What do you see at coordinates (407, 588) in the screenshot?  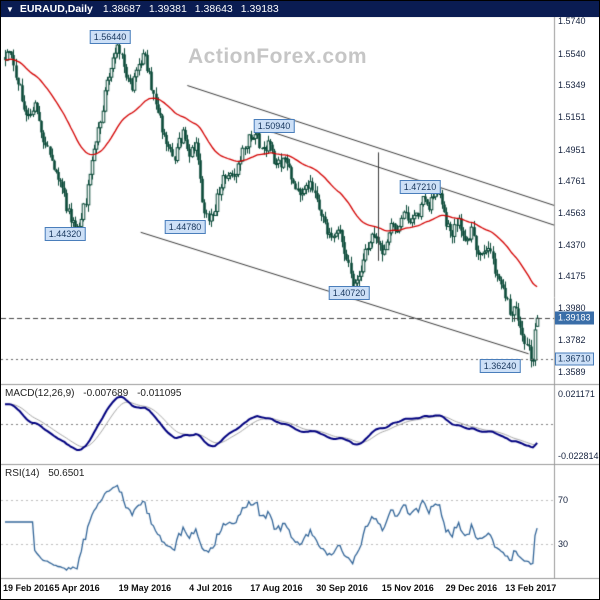 I see `time-axis-tick: 15 Nov 2016` at bounding box center [407, 588].